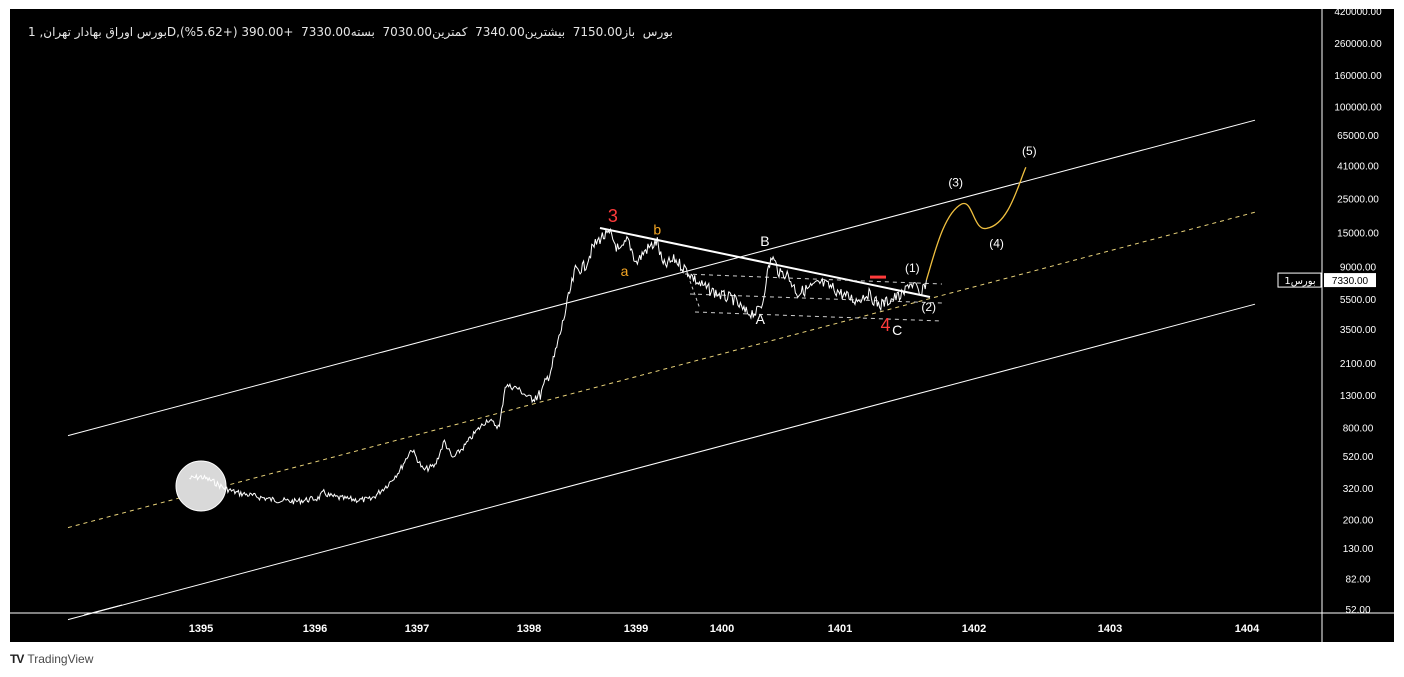  Describe the element at coordinates (764, 241) in the screenshot. I see `wave-label-3: B` at that location.